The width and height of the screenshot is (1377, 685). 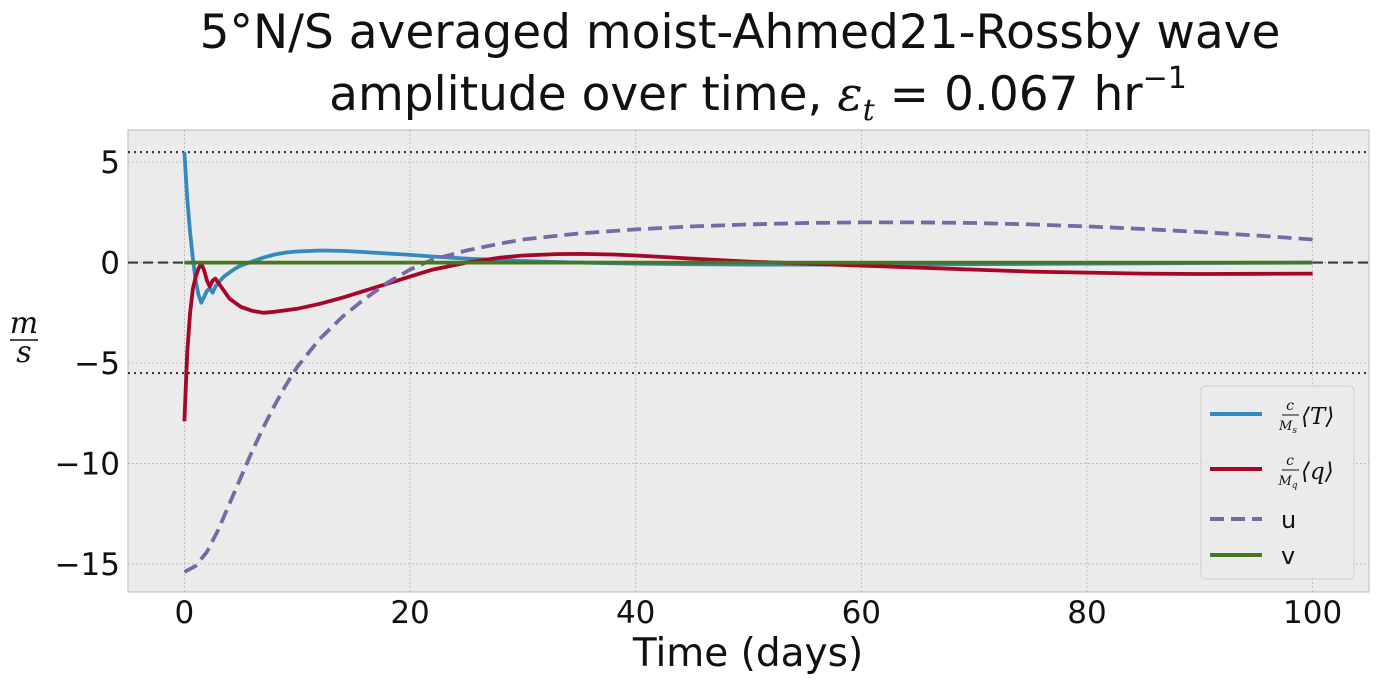 What do you see at coordinates (1086, 613) in the screenshot?
I see `x-tick-label: 80` at bounding box center [1086, 613].